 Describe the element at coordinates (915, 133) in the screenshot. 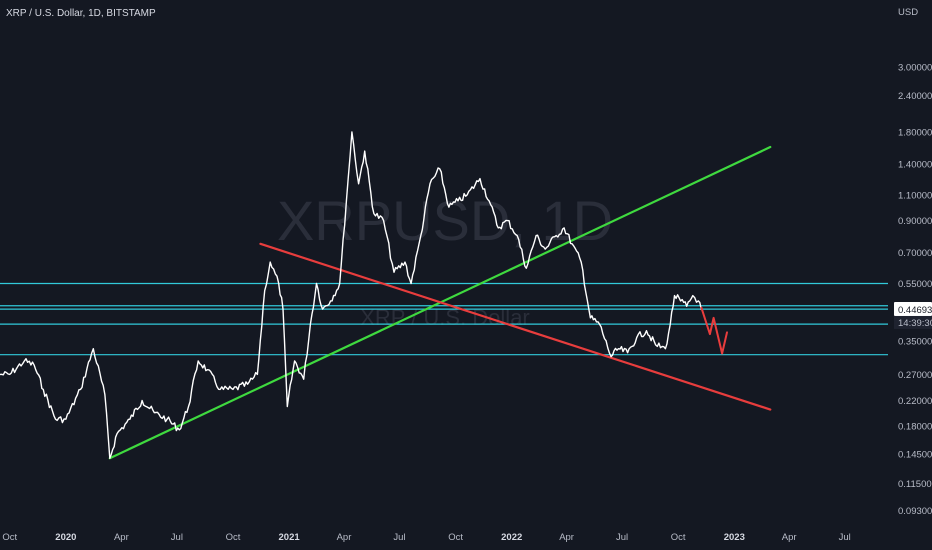

I see `y-tick-label: 1.80000` at that location.